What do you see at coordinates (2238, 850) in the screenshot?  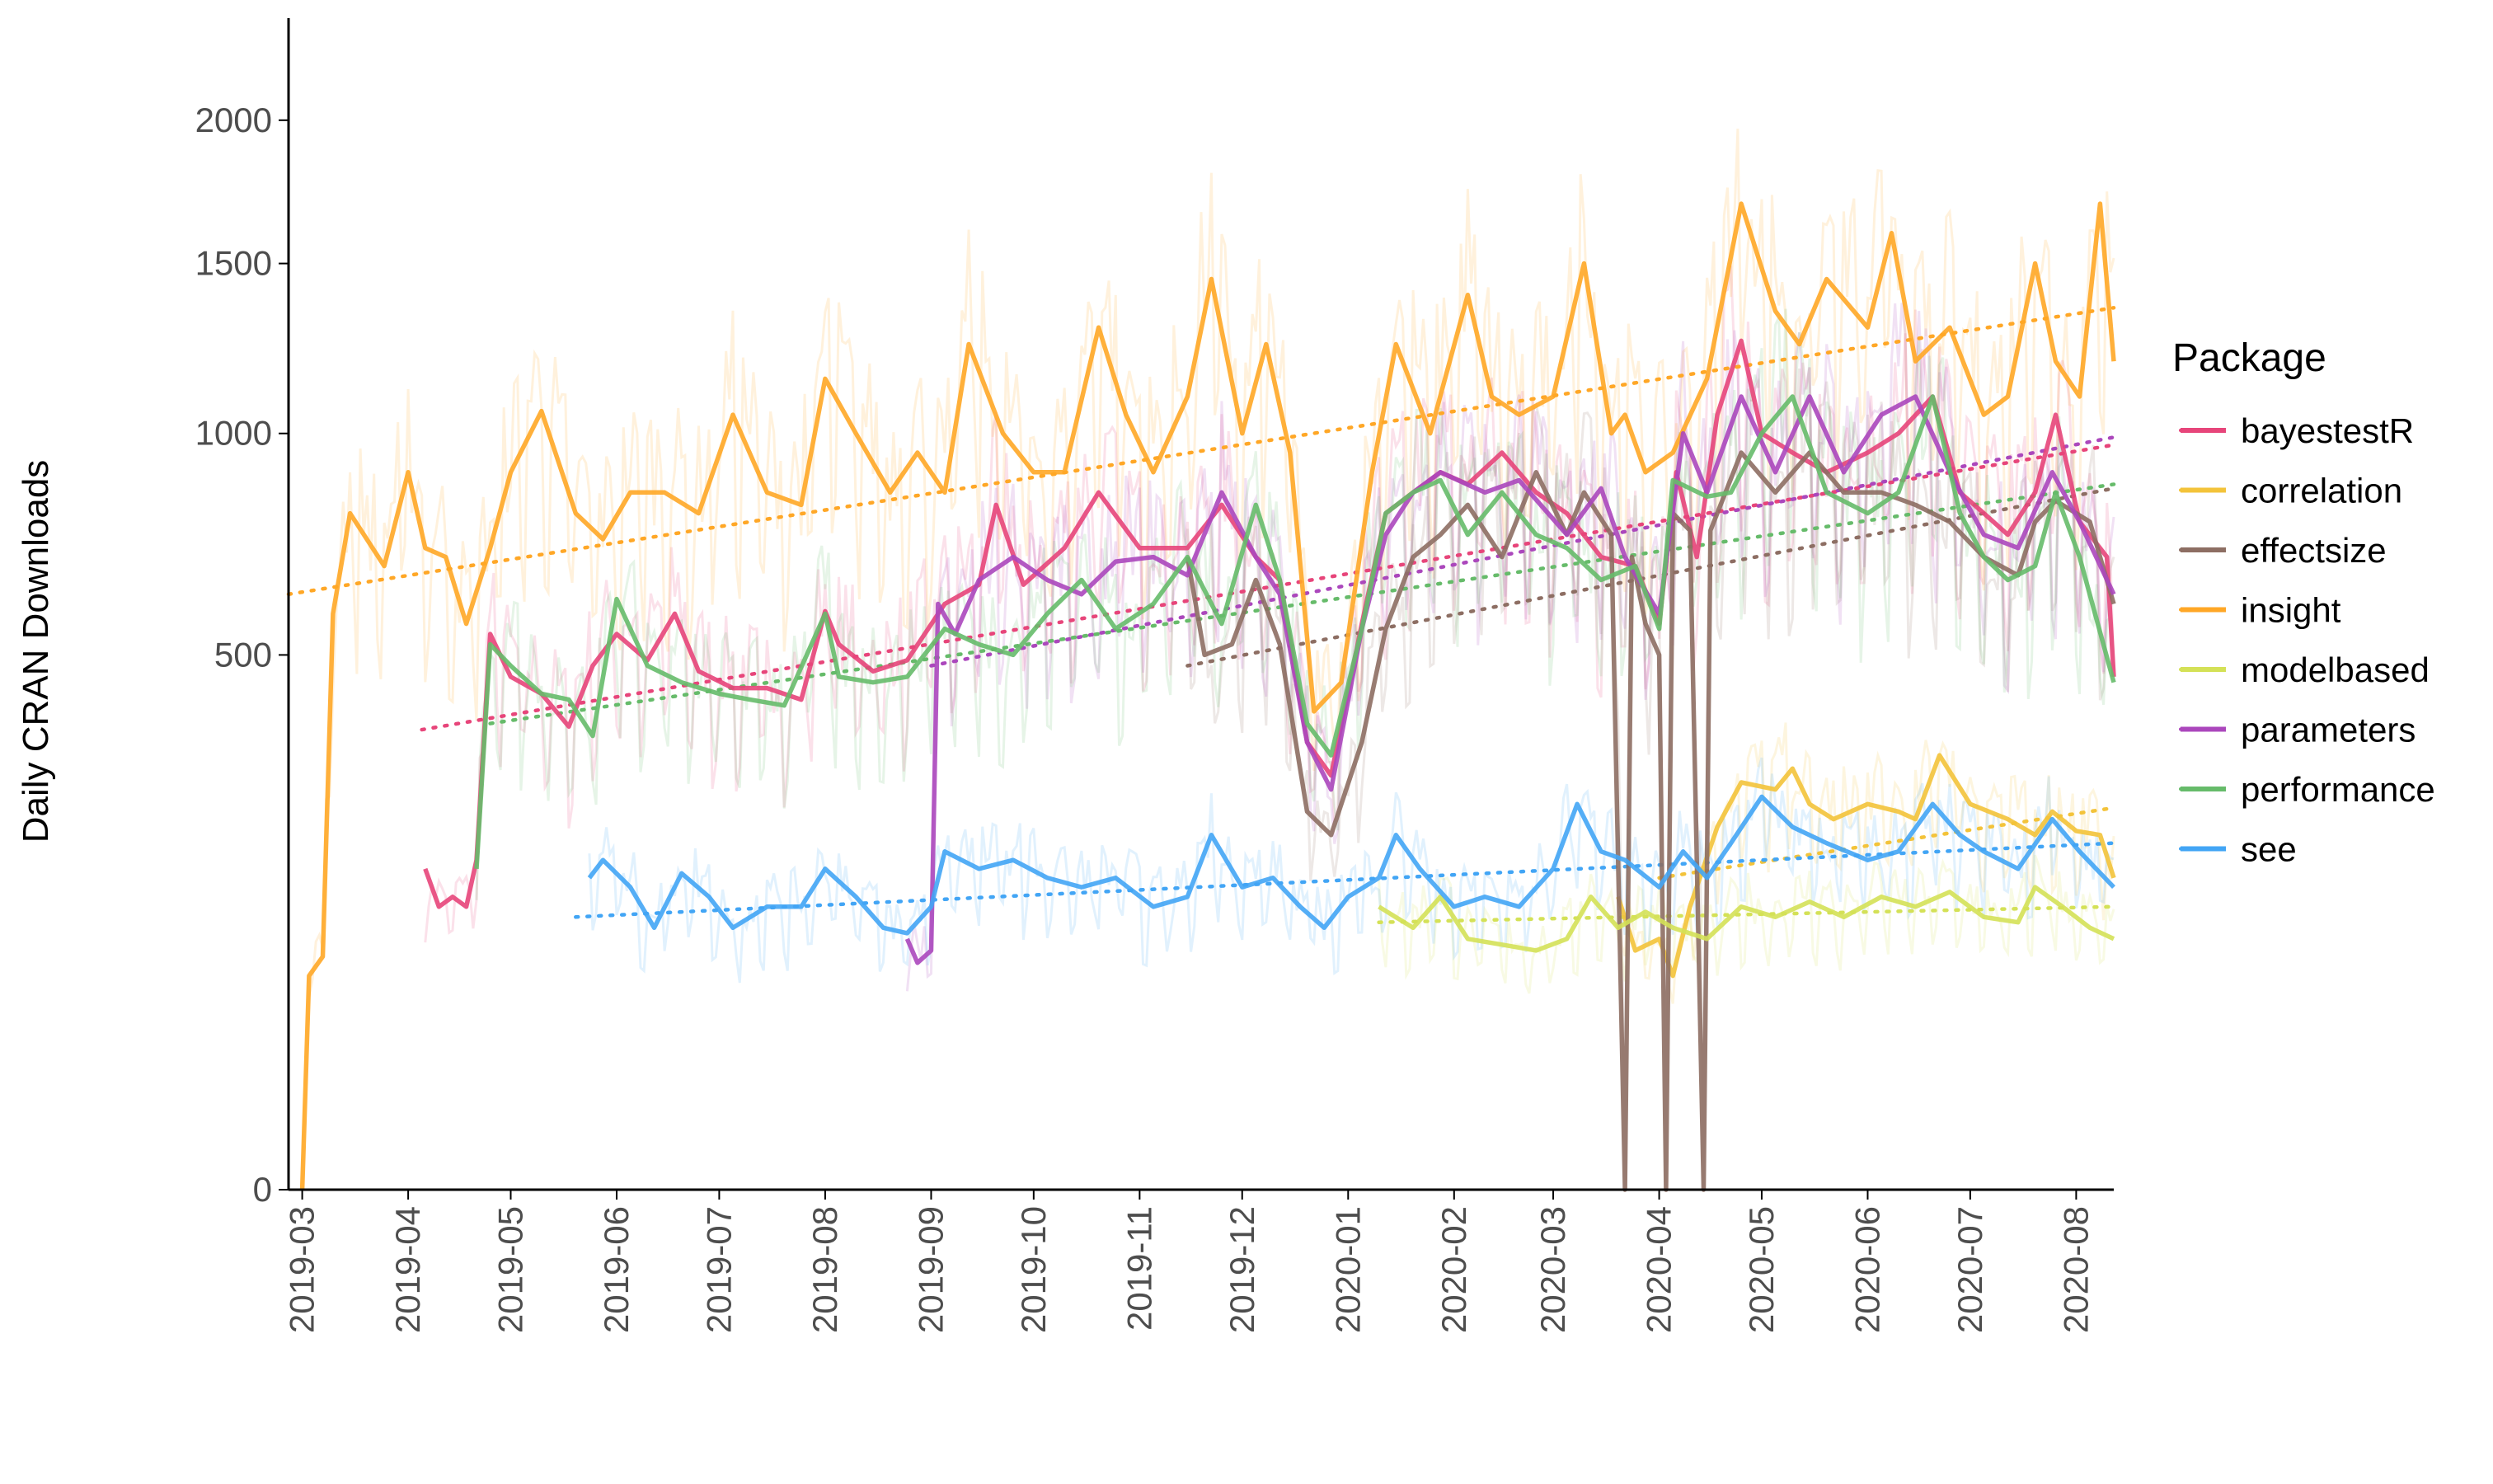 I see `legend-item-see: see` at bounding box center [2238, 850].